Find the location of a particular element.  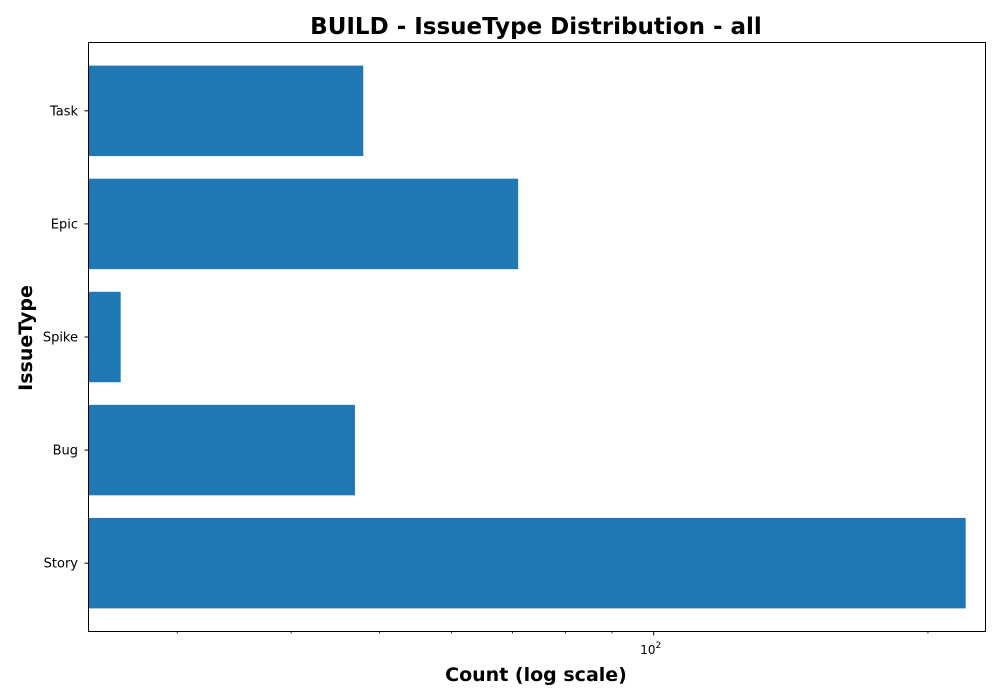

bar-story is located at coordinates (527, 563).